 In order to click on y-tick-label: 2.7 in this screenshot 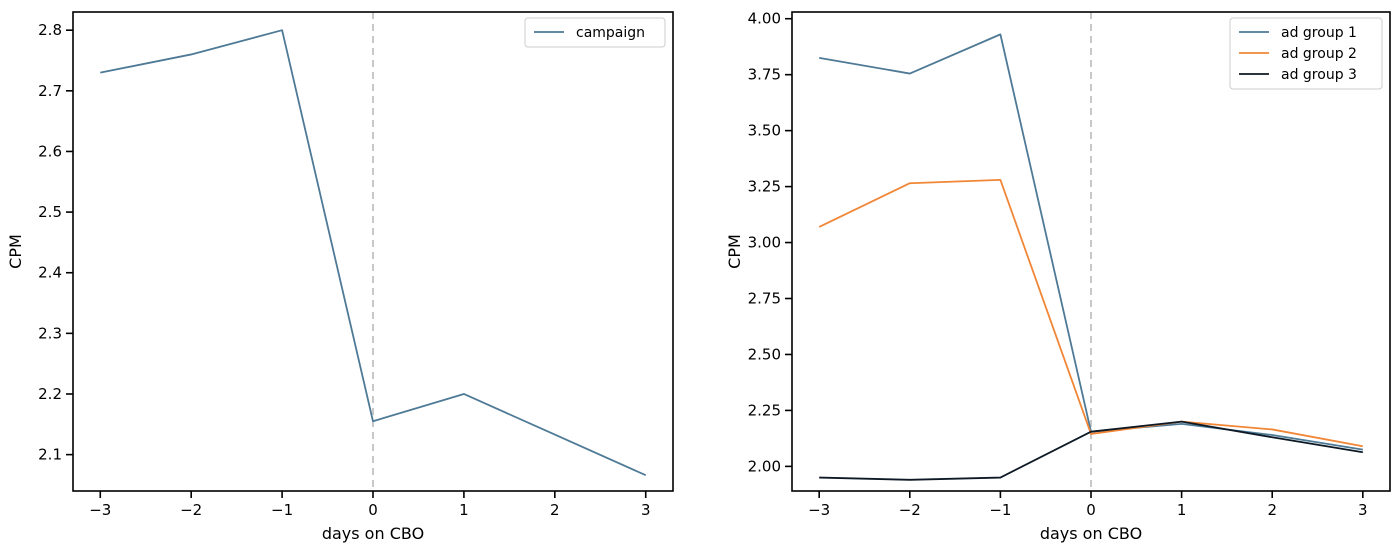, I will do `click(50, 91)`.